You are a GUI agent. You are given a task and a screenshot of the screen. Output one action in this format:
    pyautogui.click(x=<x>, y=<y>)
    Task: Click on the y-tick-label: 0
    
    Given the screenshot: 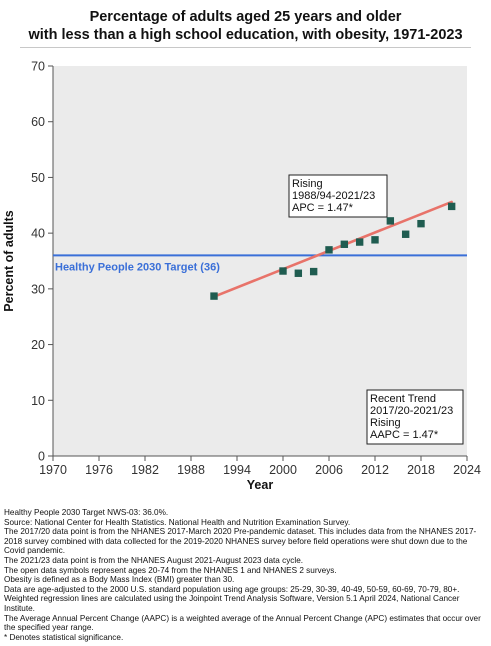 What is the action you would take?
    pyautogui.click(x=41, y=457)
    